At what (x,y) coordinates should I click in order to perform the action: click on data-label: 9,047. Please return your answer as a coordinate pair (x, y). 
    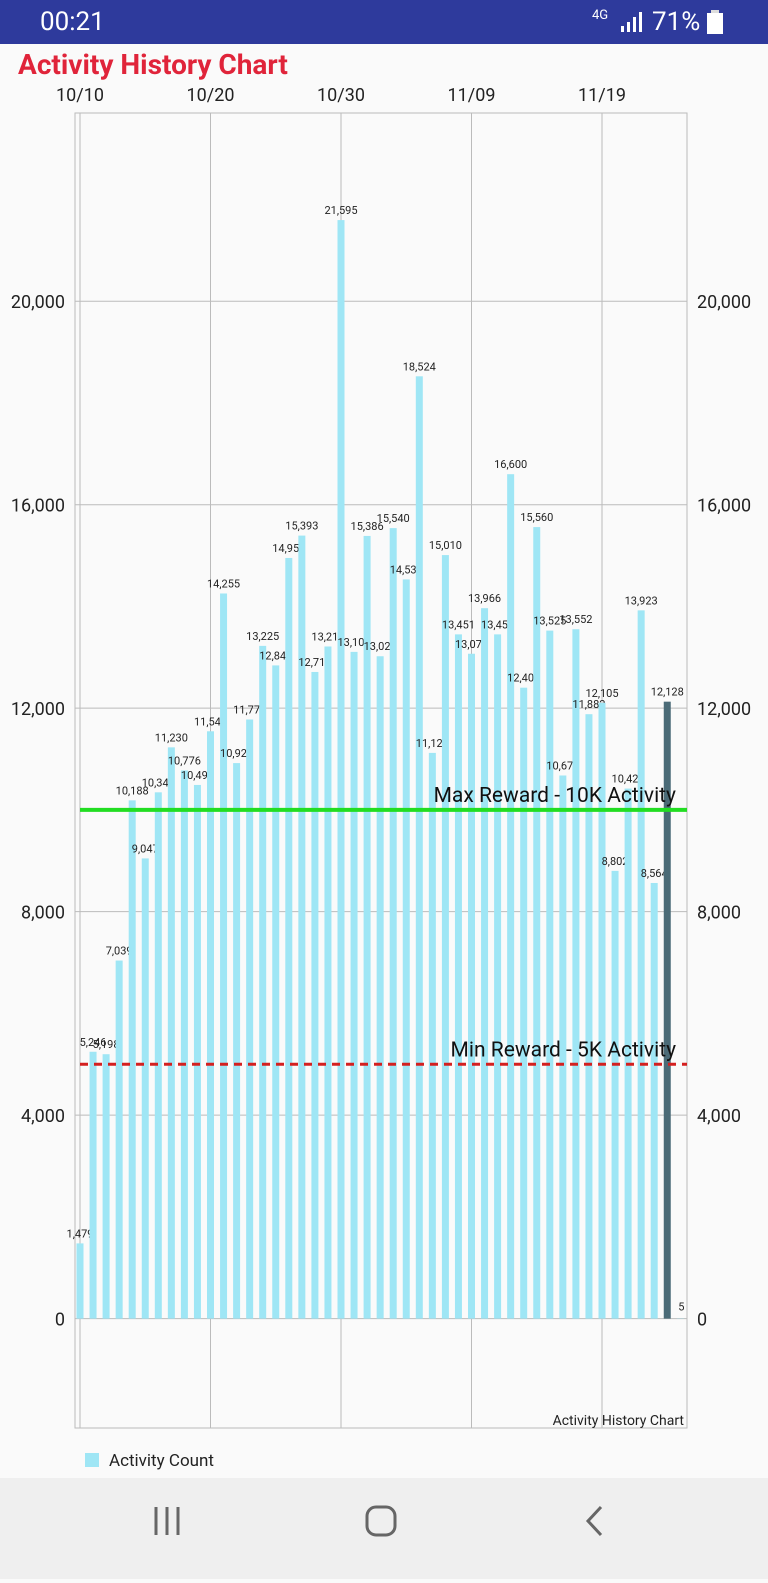
    Looking at the image, I should click on (145, 848).